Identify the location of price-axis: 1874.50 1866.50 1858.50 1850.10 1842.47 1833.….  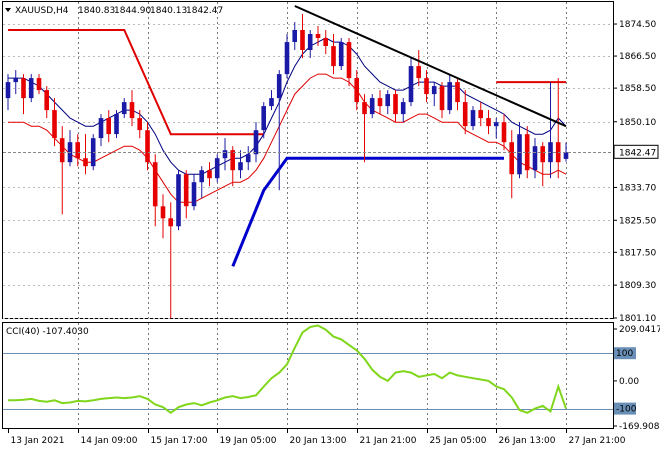
(636, 172).